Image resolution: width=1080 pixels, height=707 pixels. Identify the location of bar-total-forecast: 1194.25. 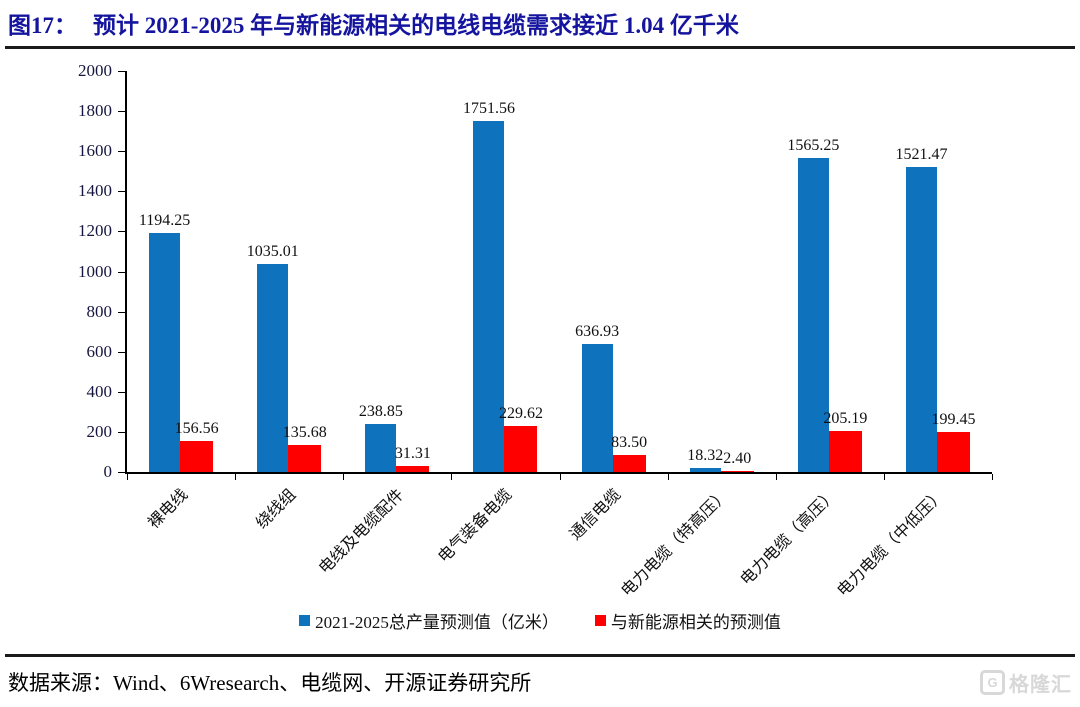
(164, 342).